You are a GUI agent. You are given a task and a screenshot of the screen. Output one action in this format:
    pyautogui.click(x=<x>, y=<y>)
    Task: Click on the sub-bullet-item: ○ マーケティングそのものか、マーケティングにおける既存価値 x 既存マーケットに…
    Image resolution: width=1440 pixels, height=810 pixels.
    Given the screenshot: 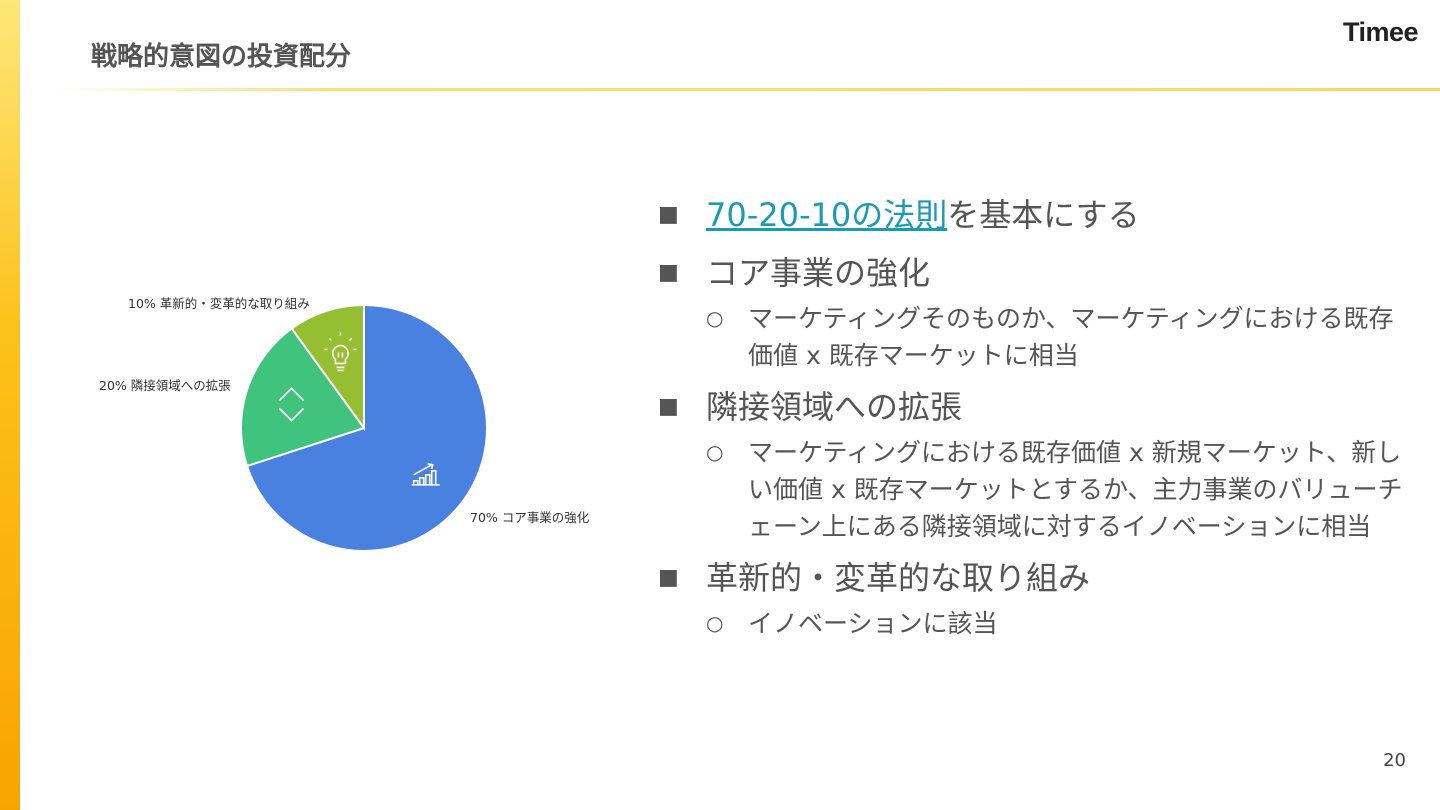 What is the action you would take?
    pyautogui.click(x=1057, y=337)
    